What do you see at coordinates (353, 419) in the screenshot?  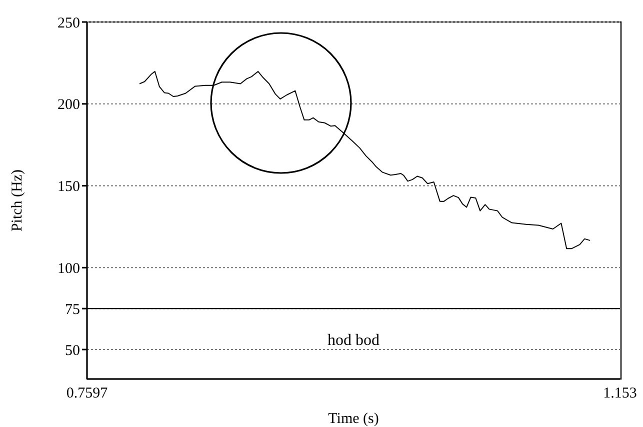 I see `x-axis-title: Time (s)` at bounding box center [353, 419].